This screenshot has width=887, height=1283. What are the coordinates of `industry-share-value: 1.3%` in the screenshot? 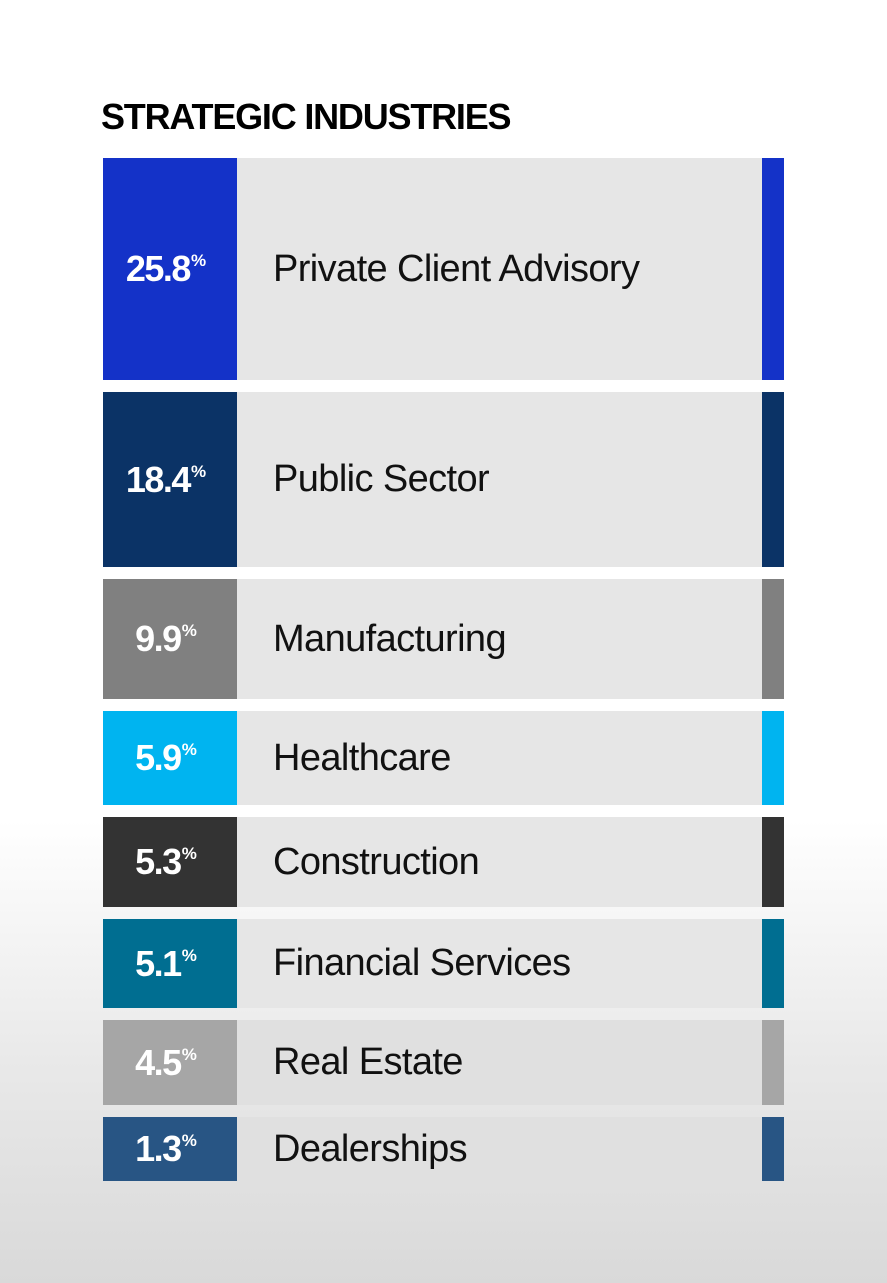 It's located at (166, 1148).